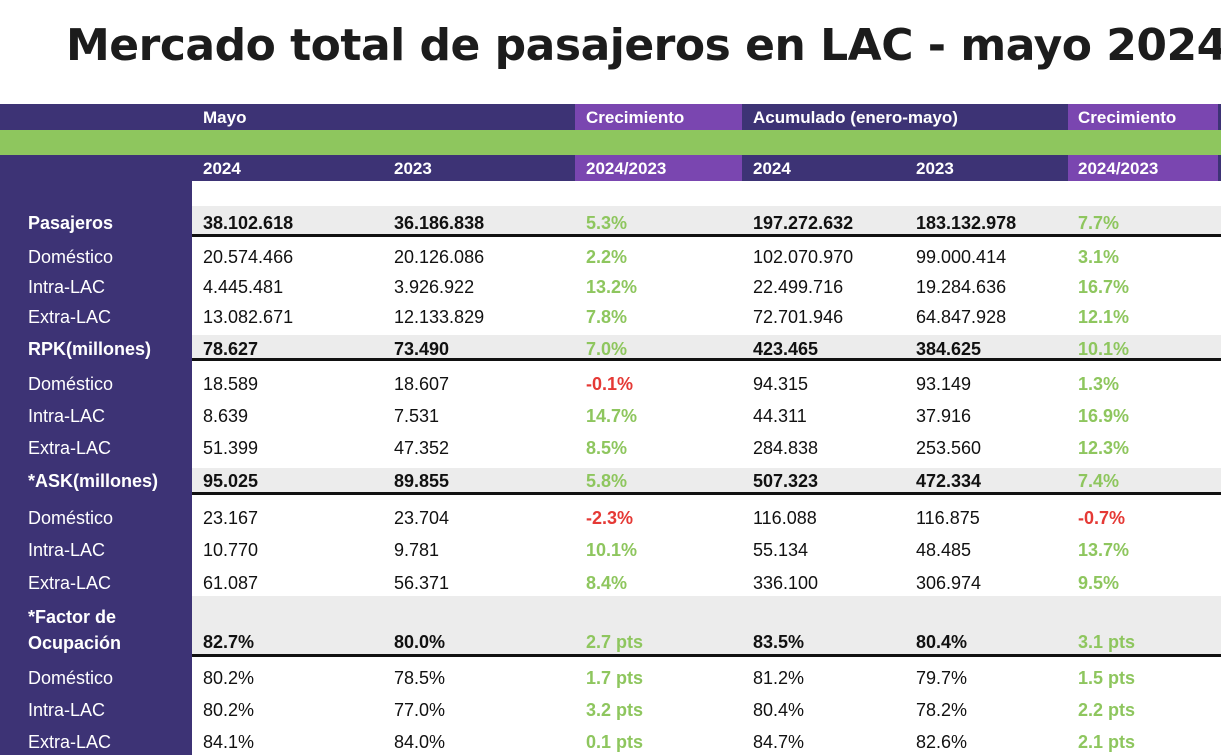  I want to click on header-mayo: Mayo, so click(225, 117).